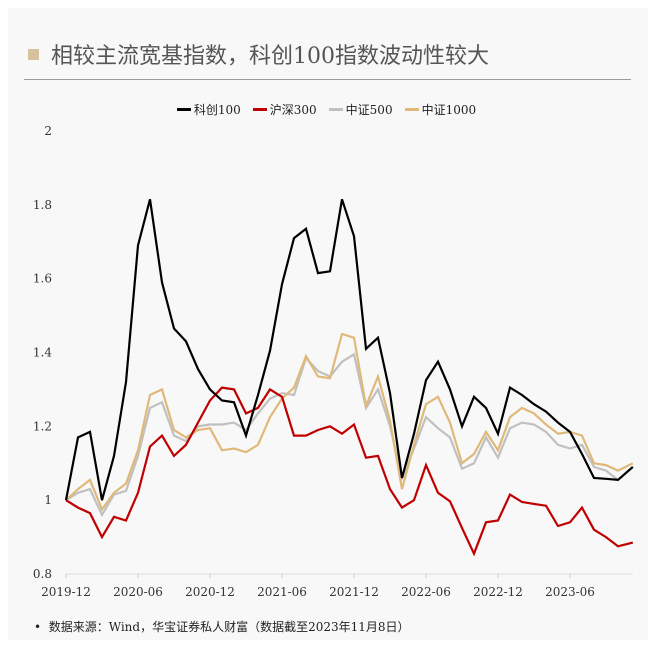 This screenshot has height=646, width=653. I want to click on x-tick-label: 2019-12, so click(66, 592).